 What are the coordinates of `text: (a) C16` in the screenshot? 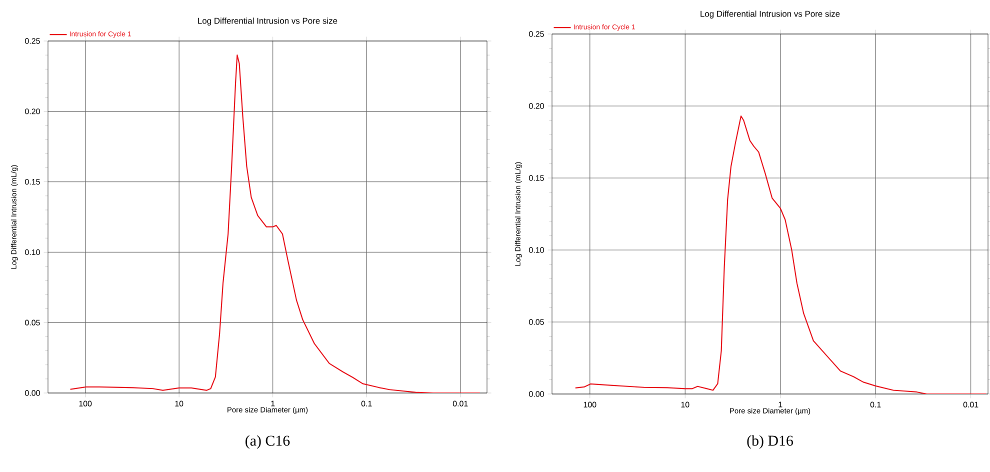 It's located at (268, 442).